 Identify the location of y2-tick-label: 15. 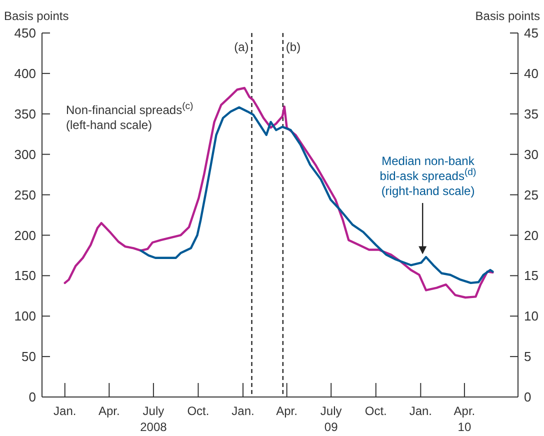
(531, 276).